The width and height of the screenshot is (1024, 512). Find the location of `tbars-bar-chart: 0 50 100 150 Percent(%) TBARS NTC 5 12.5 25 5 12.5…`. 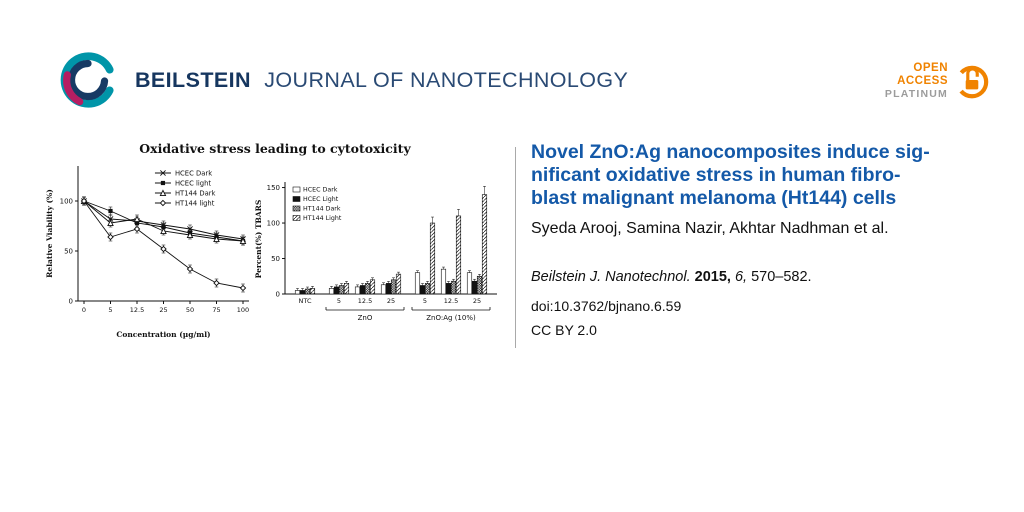

tbars-bar-chart: 0 50 100 150 Percent(%) TBARS NTC 5 12.5 25 5 12.5… is located at coordinates (375, 252).